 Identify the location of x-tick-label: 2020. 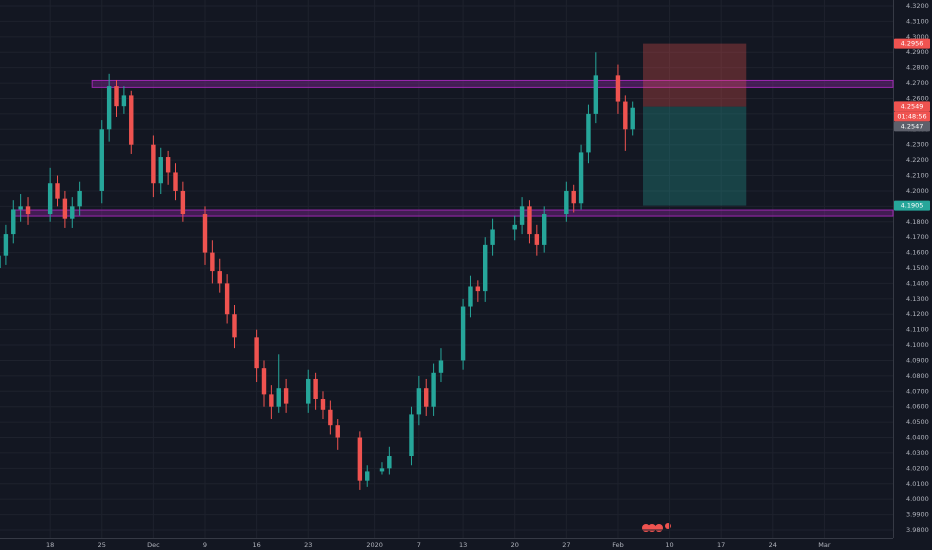
(374, 545).